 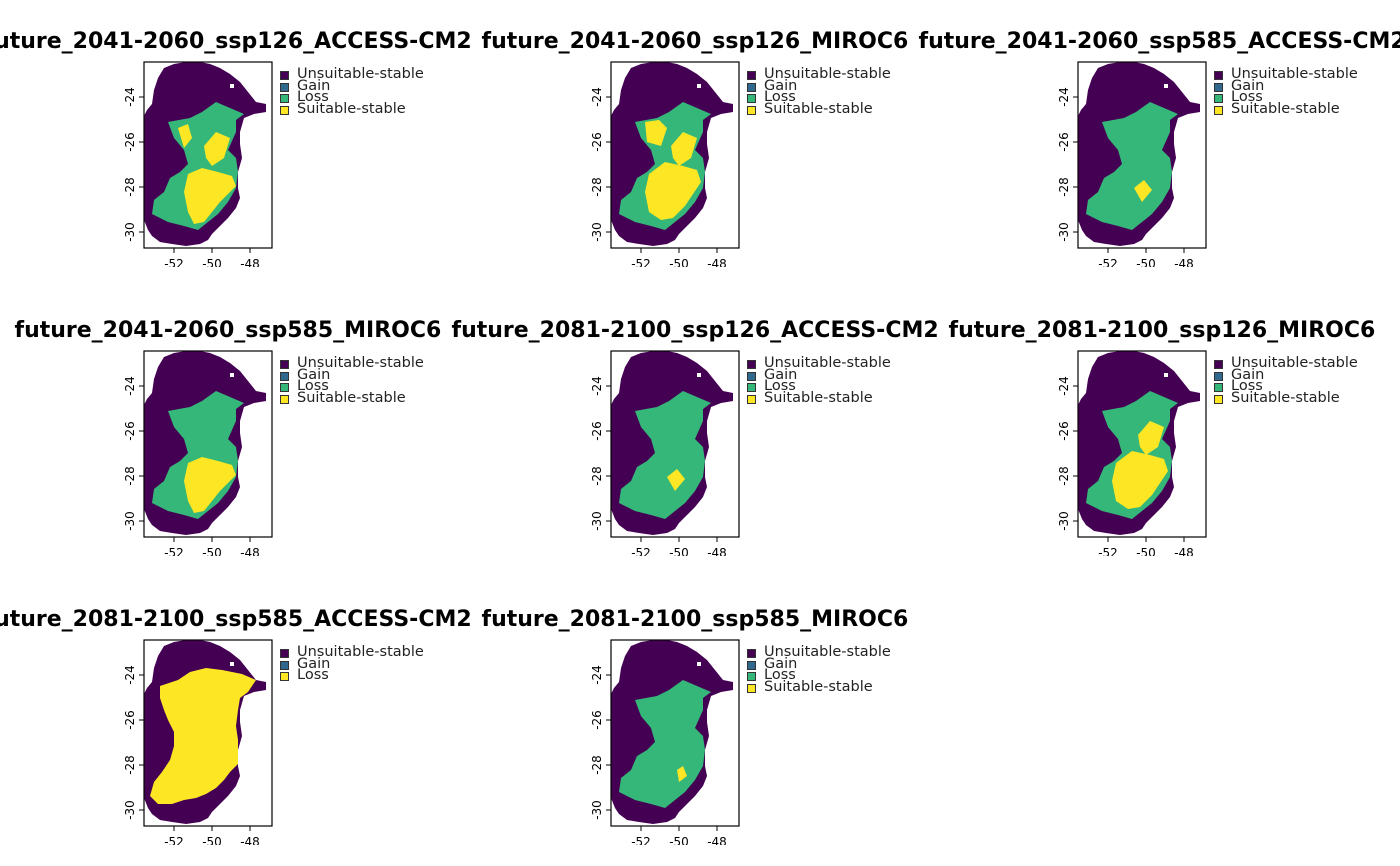 What do you see at coordinates (228, 330) in the screenshot?
I see `panel-title: future_2041-2060_ssp585_MIROC6` at bounding box center [228, 330].